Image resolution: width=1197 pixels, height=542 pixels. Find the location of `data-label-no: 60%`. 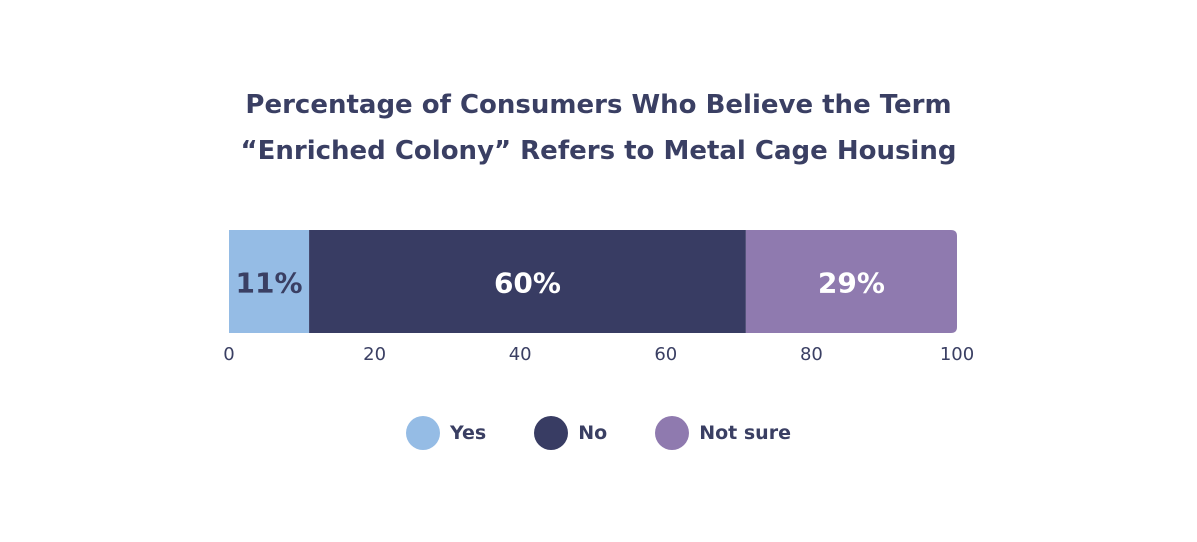

data-label-no: 60% is located at coordinates (527, 283).